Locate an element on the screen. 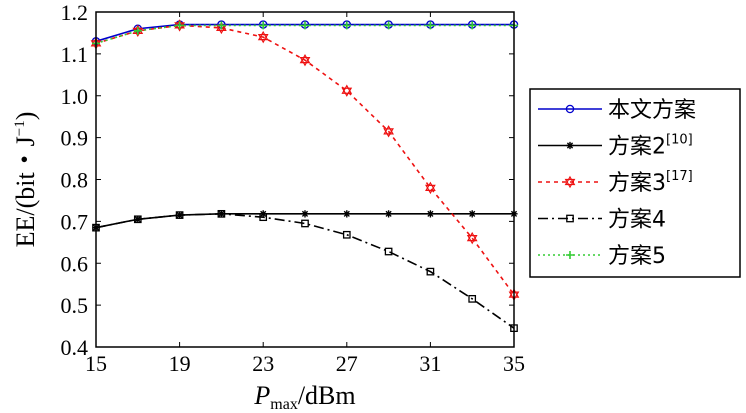 This screenshot has height=413, width=746. legend-entry: 方案4 is located at coordinates (602, 220).